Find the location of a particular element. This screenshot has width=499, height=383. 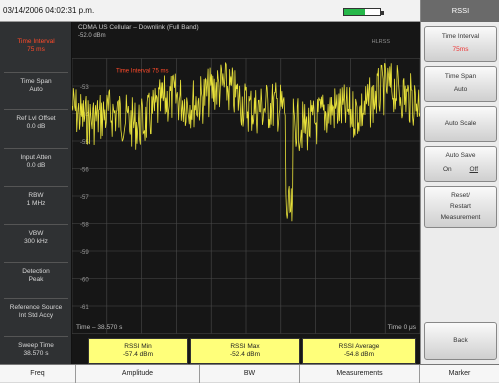

param-ref-lvl-offset: Ref Lvl Offset 0.0 dB is located at coordinates (36, 123).